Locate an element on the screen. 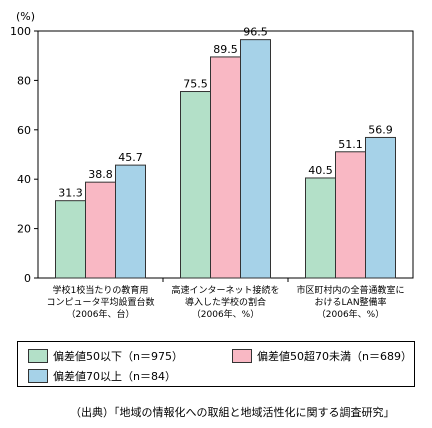 The height and width of the screenshot is (428, 432). bar-value-label: 38.8 is located at coordinates (100, 174).